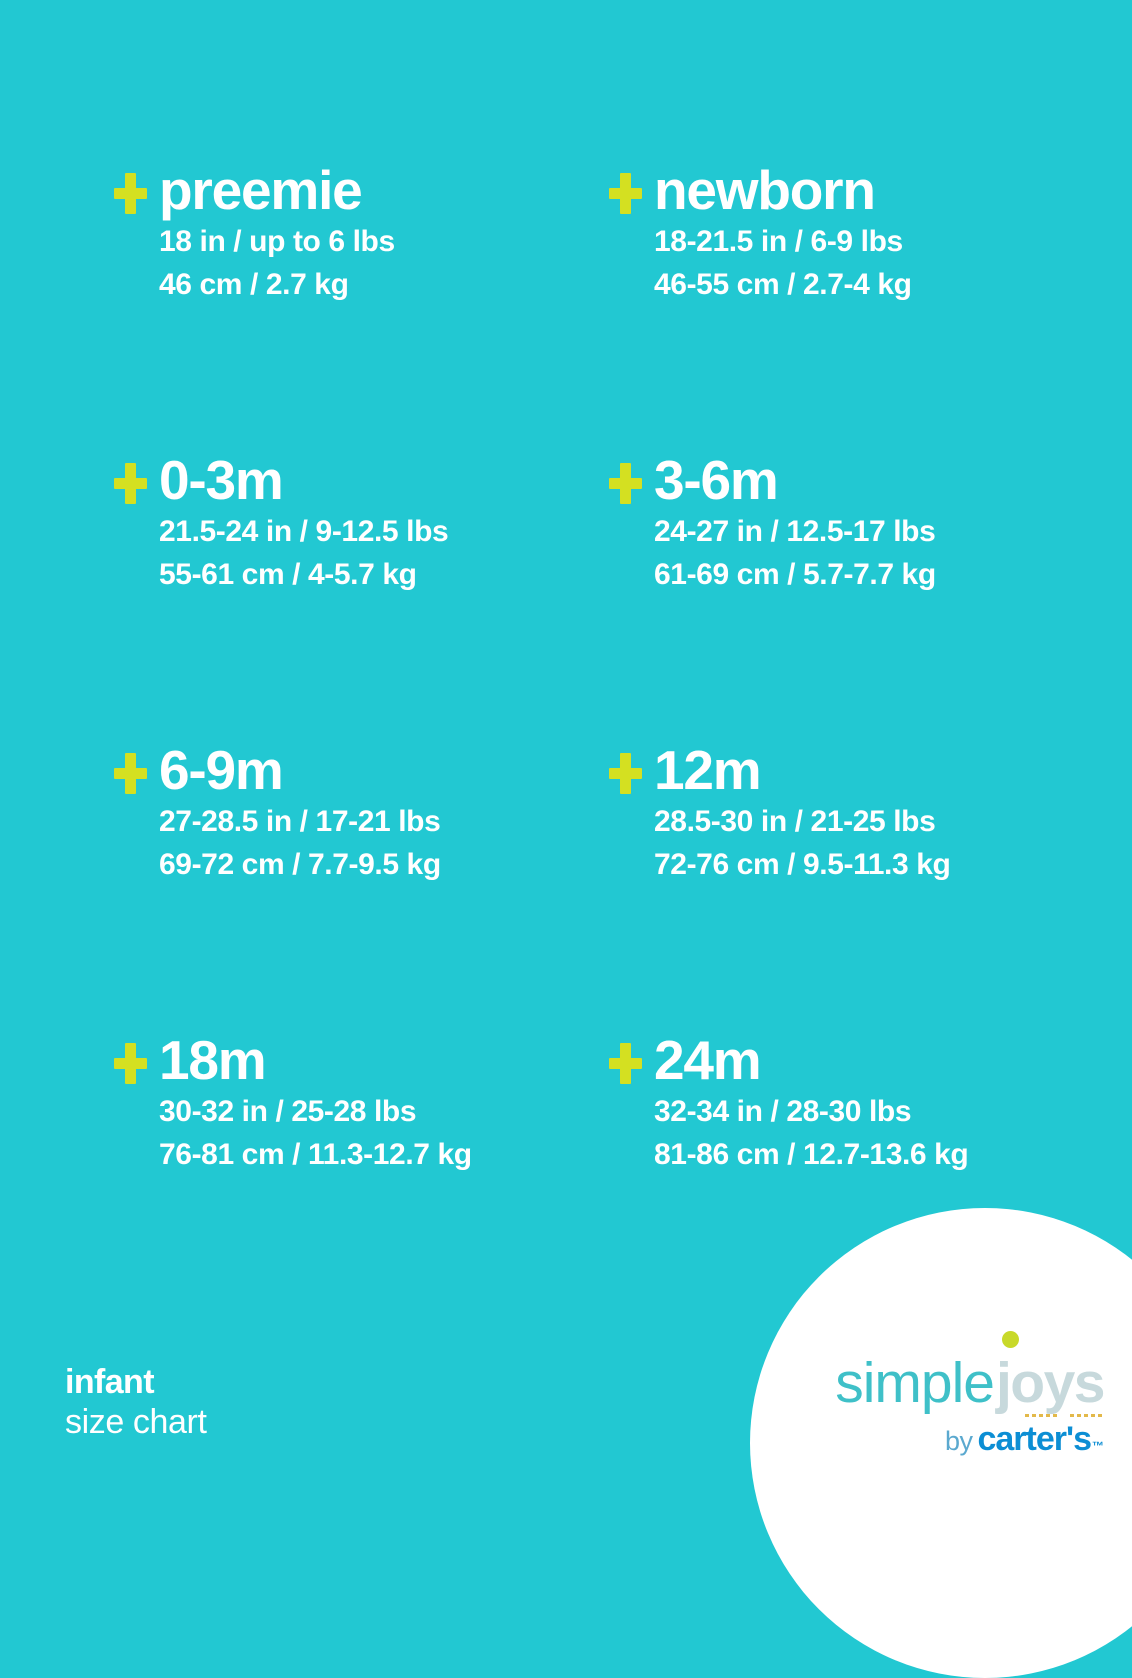 The height and width of the screenshot is (1678, 1132). I want to click on chart-caption-title: infant, so click(110, 1381).